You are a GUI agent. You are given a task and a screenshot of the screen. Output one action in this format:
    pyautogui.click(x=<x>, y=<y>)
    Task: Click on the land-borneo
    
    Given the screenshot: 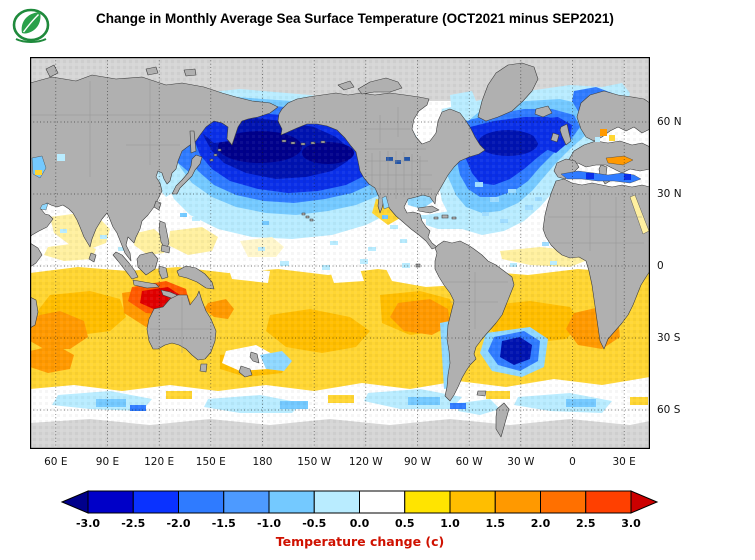 What is the action you would take?
    pyautogui.click(x=147, y=263)
    